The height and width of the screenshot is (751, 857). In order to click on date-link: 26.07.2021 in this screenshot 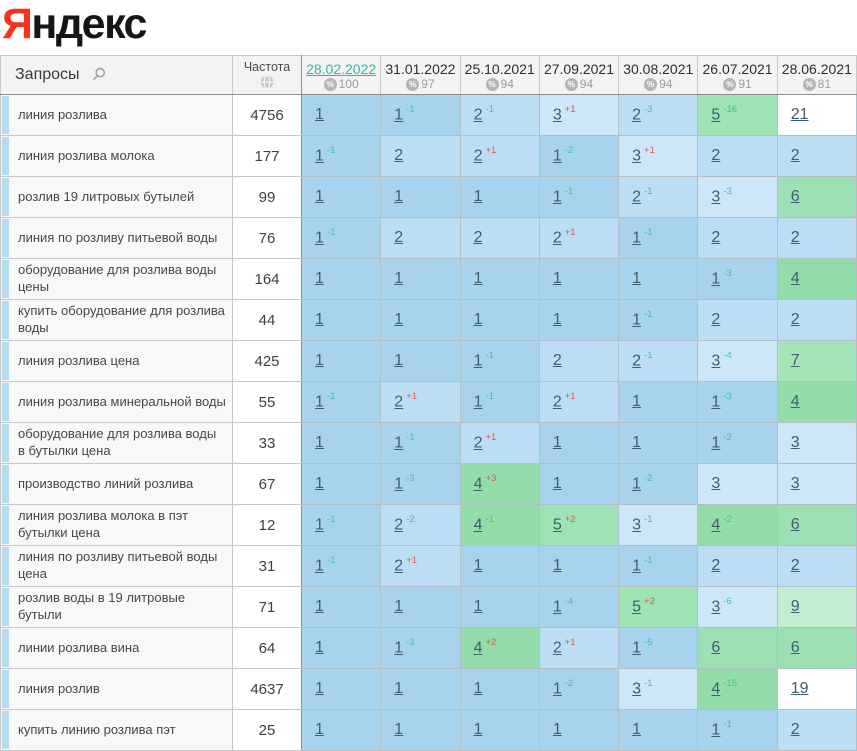, I will do `click(737, 69)`.